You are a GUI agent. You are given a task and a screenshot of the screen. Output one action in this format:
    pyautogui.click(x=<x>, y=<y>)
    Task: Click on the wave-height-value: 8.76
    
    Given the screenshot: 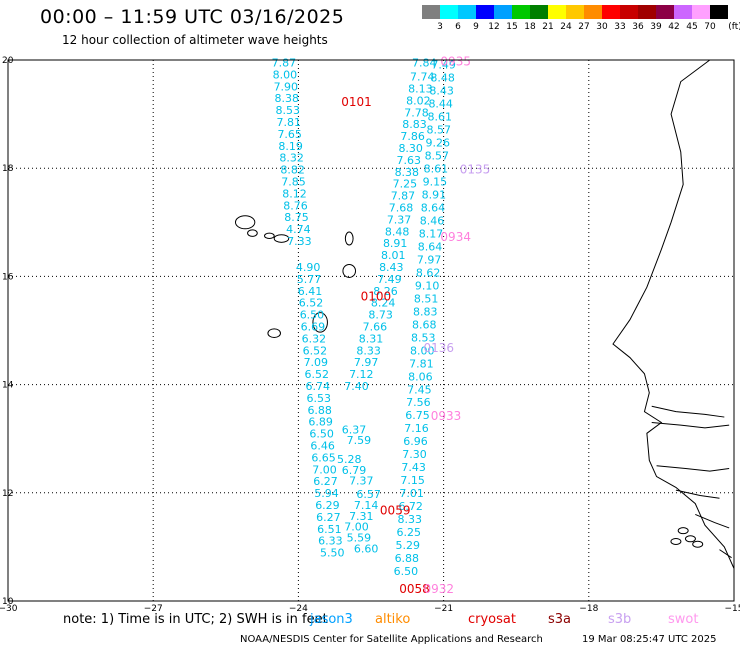 What is the action you would take?
    pyautogui.click(x=295, y=205)
    